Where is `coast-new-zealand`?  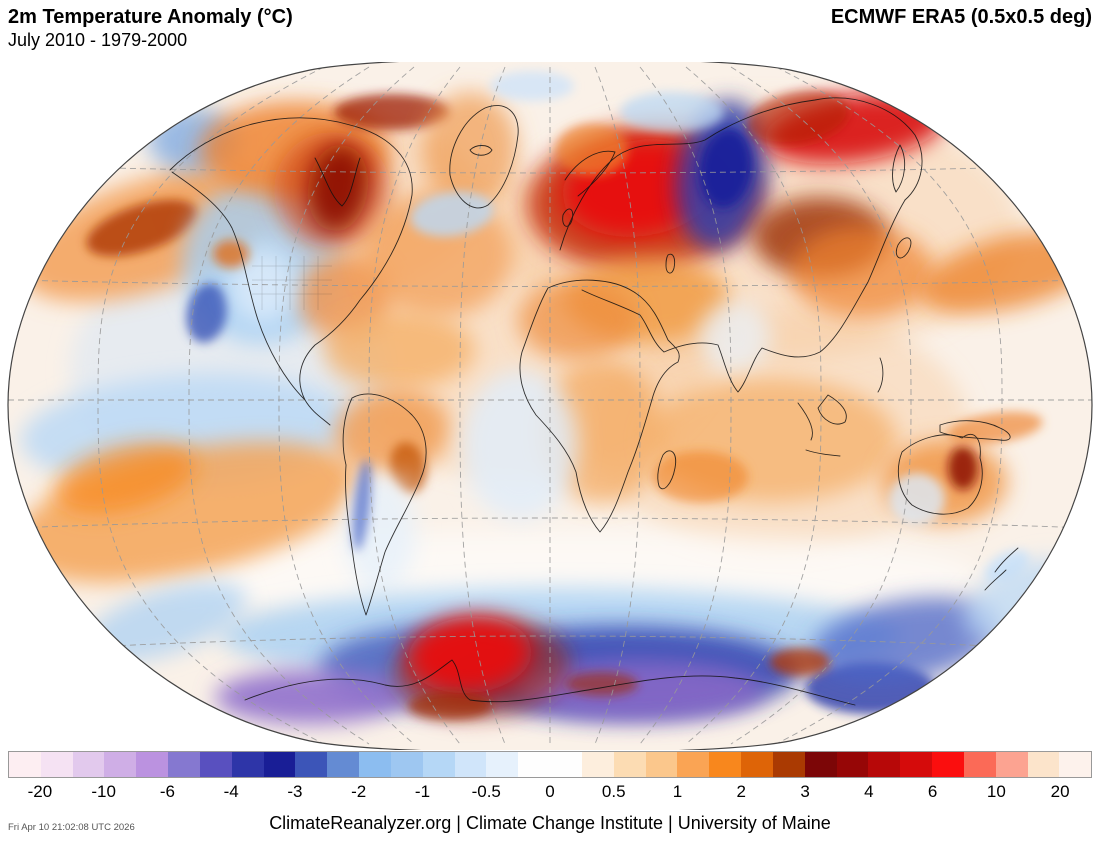 coast-new-zealand is located at coordinates (1001, 569).